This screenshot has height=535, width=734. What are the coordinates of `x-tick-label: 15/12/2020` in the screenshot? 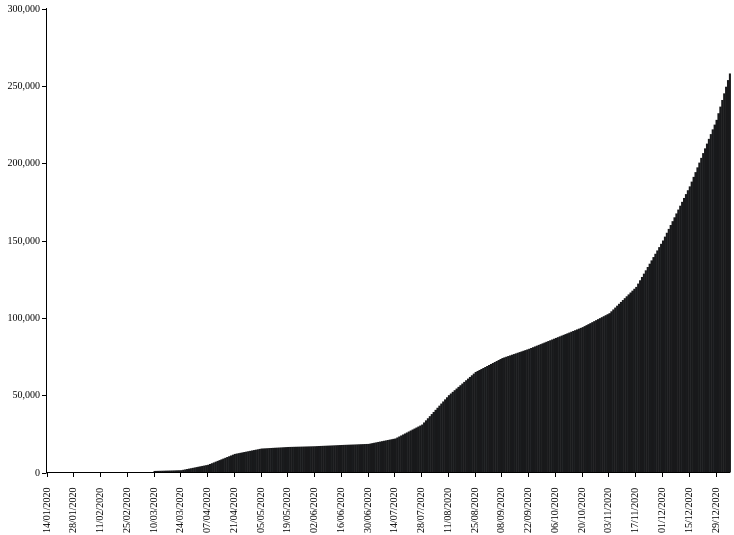 It's located at (689, 510).